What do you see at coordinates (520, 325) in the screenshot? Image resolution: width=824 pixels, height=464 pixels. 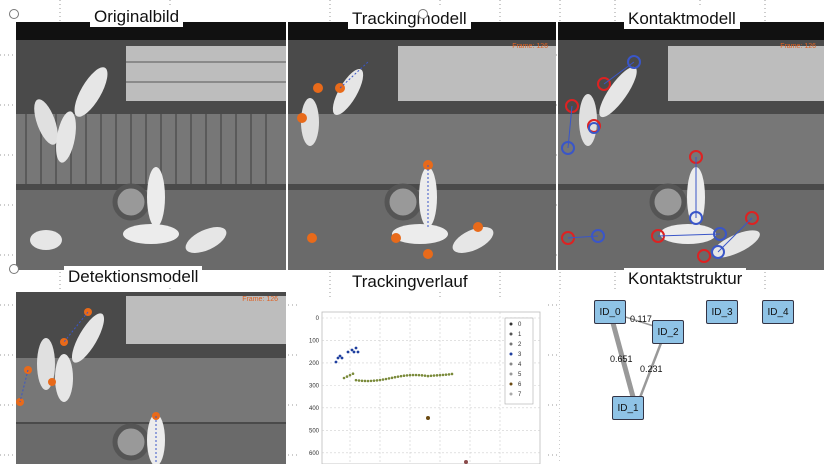 I see `legend-entry: 0` at bounding box center [520, 325].